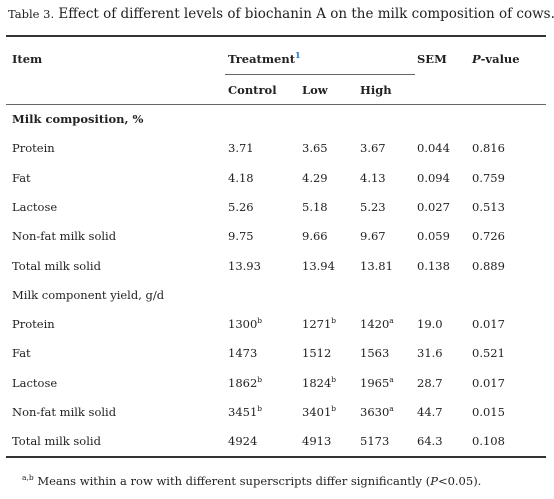  What do you see at coordinates (243, 441) in the screenshot?
I see `value-control: 4924` at bounding box center [243, 441].